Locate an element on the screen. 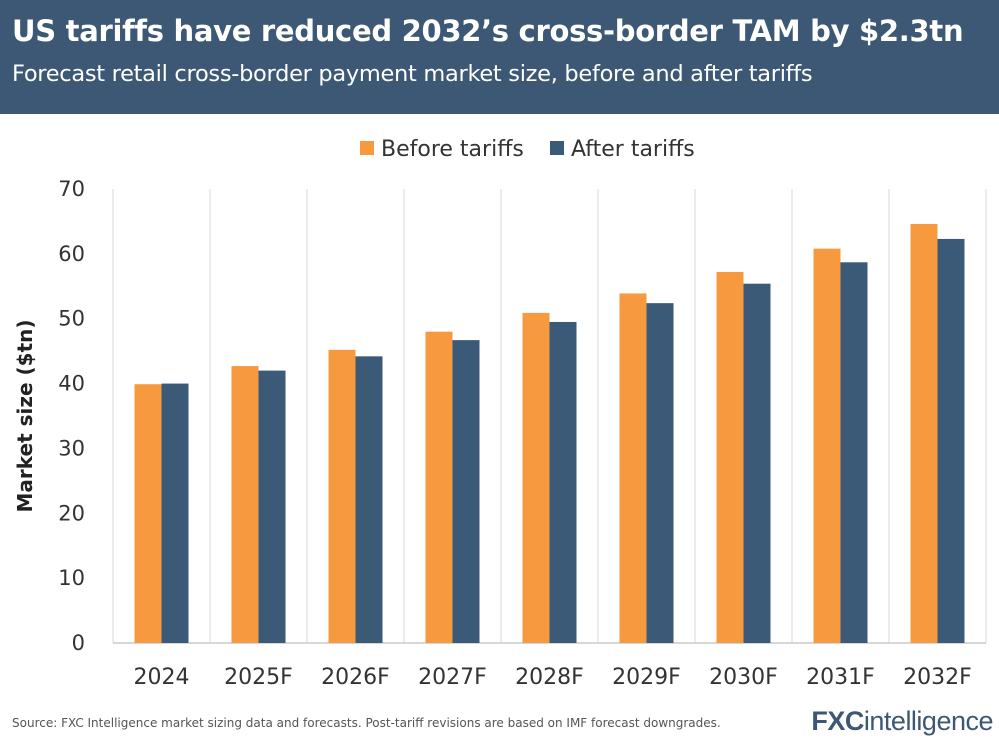  y-tick-label: 50 is located at coordinates (71, 319).